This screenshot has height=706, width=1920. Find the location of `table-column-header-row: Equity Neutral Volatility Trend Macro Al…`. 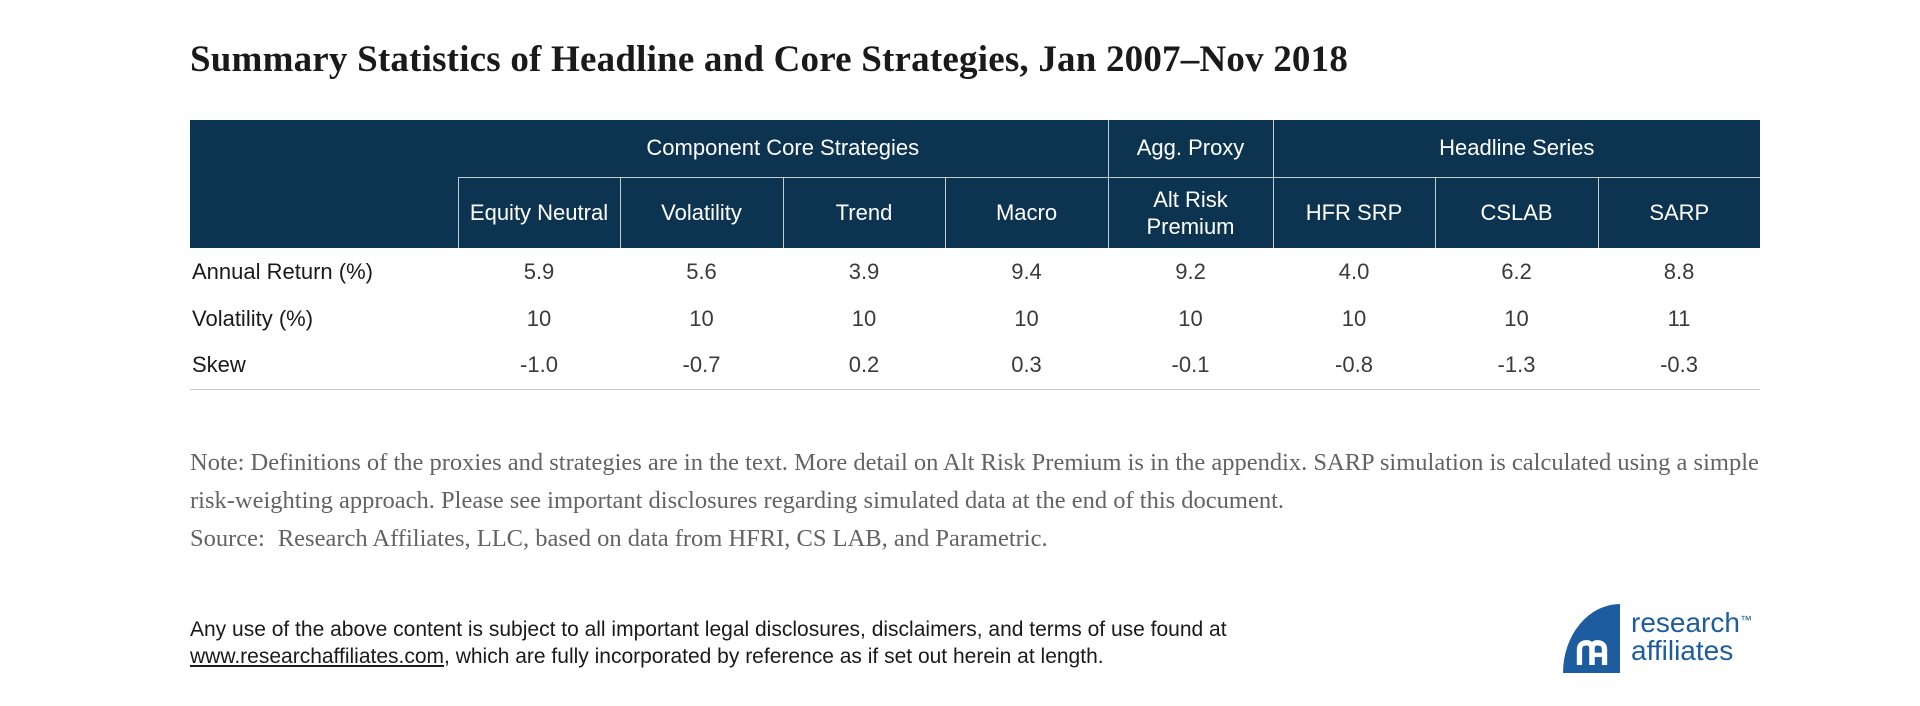

table-column-header-row: Equity Neutral Volatility Trend Macro Al… is located at coordinates (975, 212).